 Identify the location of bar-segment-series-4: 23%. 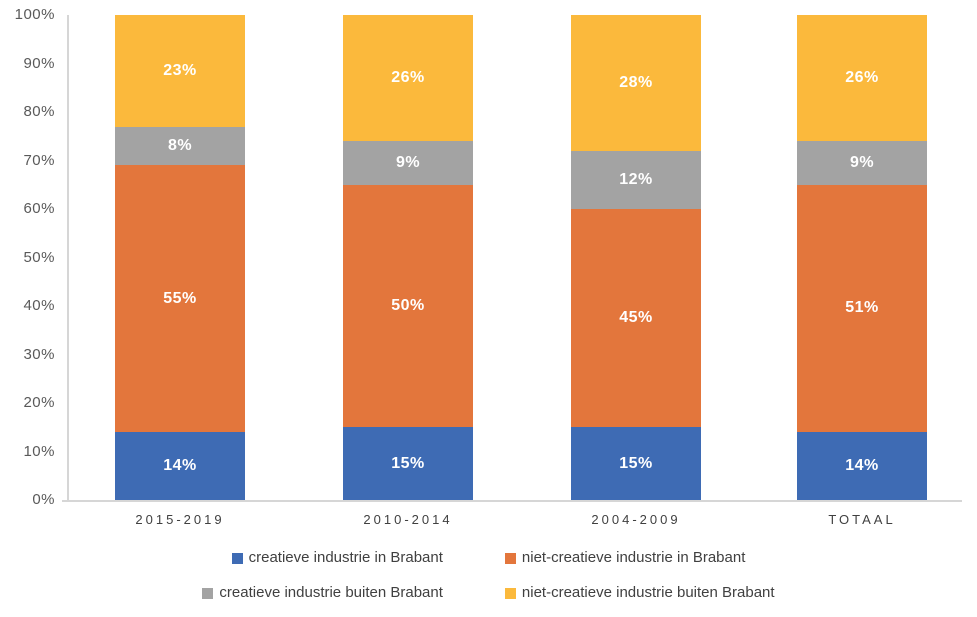
(180, 71).